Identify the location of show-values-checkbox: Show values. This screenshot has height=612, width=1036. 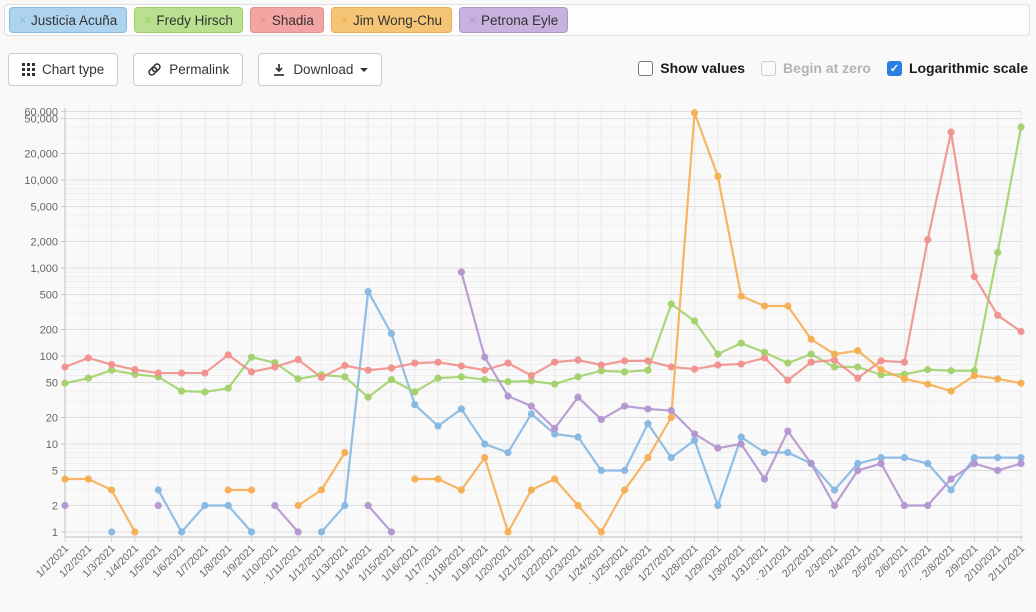
(691, 68).